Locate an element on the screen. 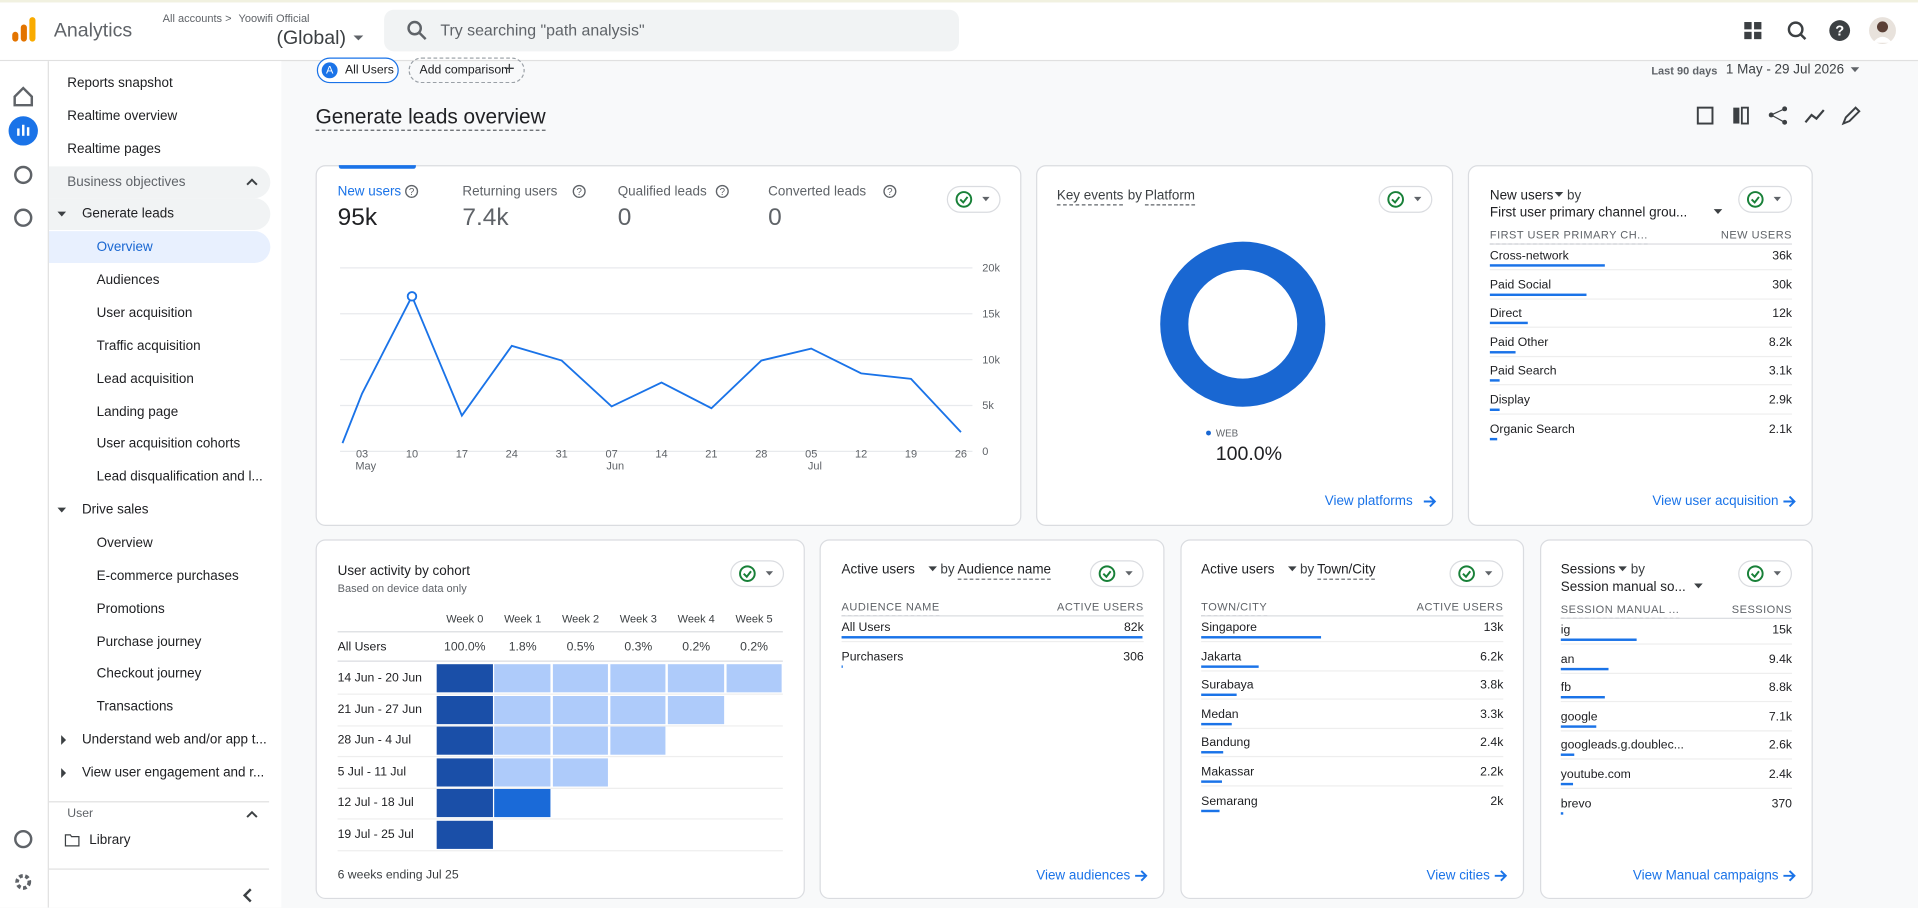  compare-icon is located at coordinates (1736, 115).